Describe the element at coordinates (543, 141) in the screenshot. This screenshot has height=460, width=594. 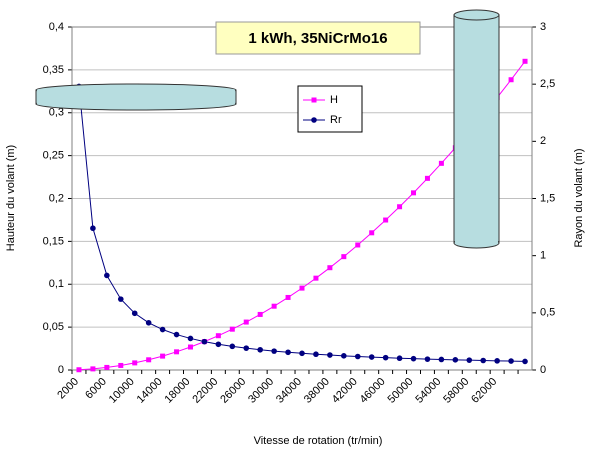
I see `y2-tick-label: 2` at that location.